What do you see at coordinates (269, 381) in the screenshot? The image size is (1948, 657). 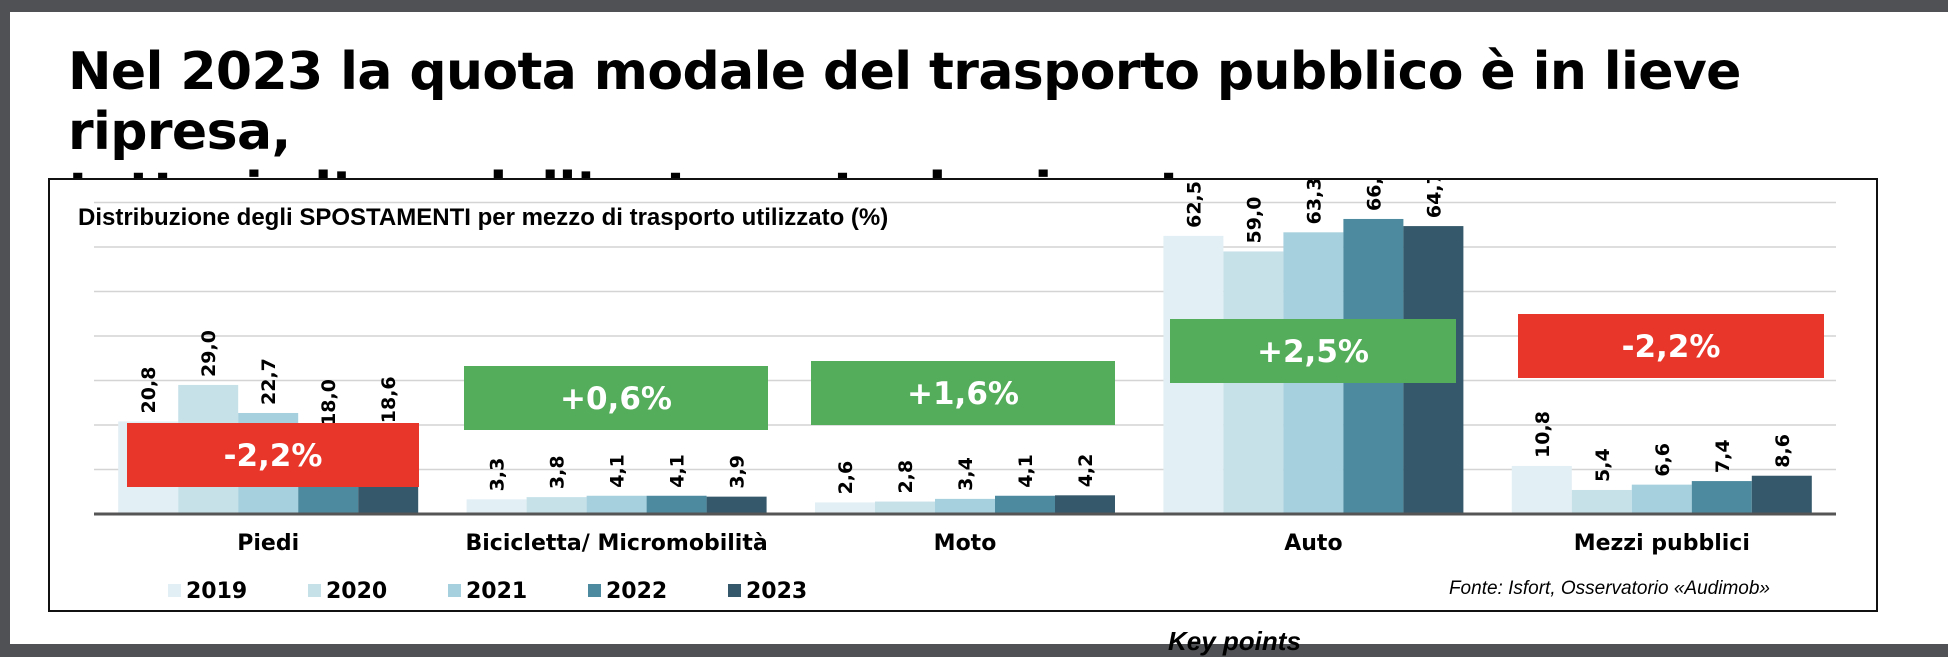 I see `data-label: 22,7` at bounding box center [269, 381].